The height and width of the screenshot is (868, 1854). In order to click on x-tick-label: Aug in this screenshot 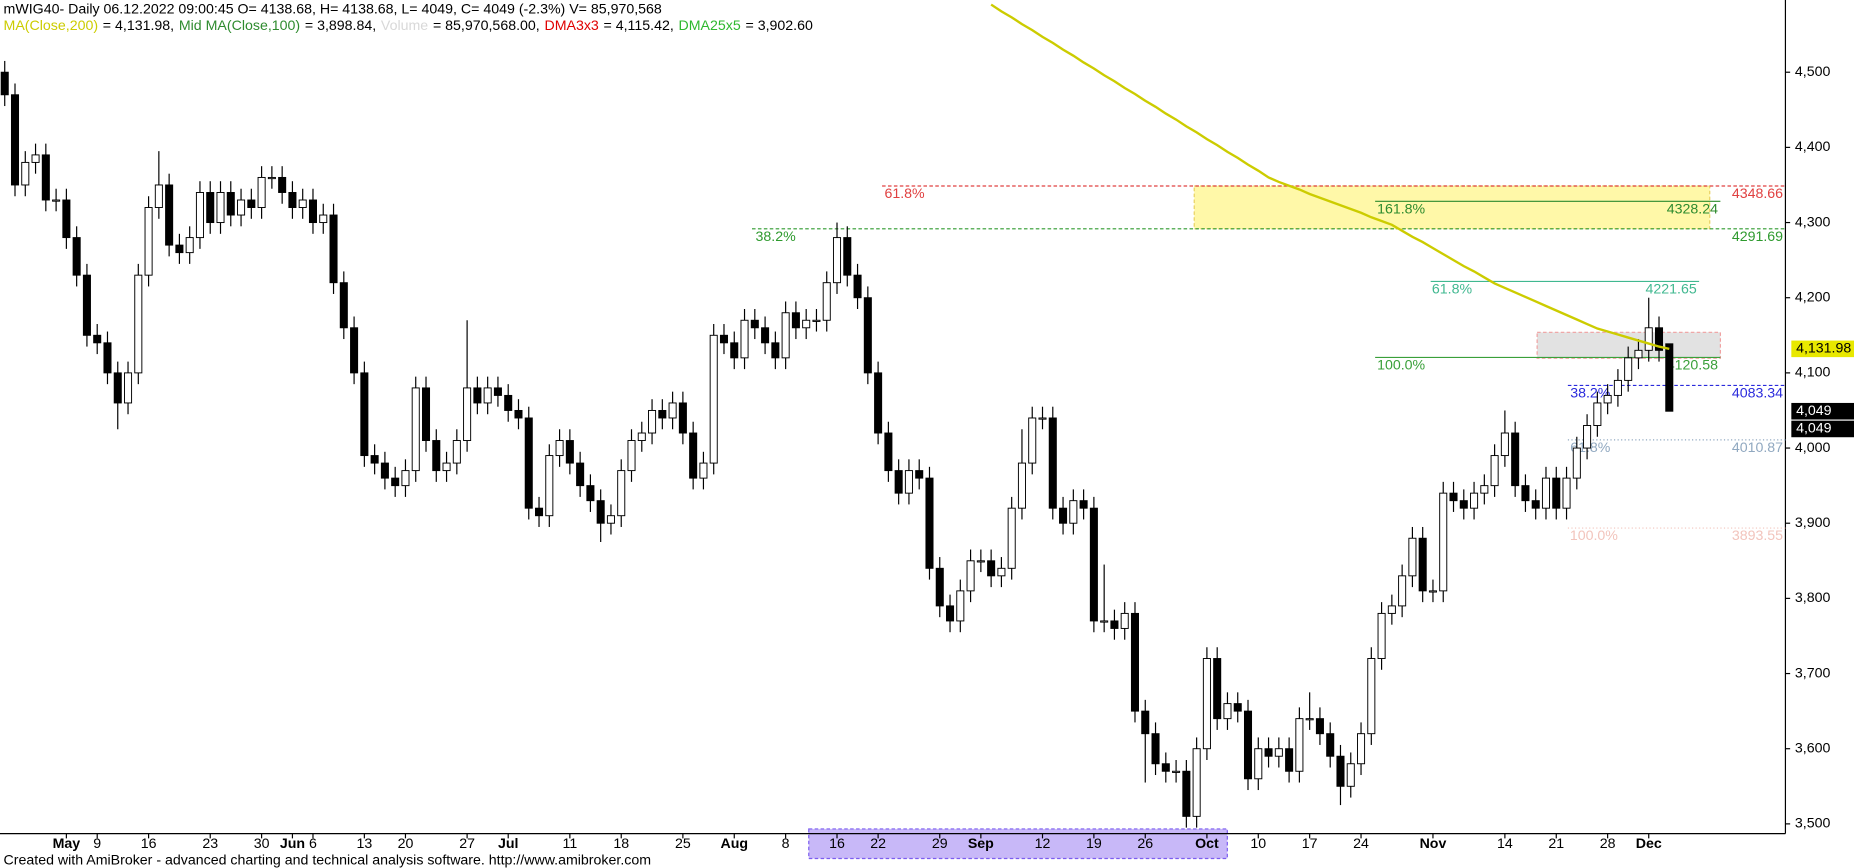, I will do `click(734, 844)`.